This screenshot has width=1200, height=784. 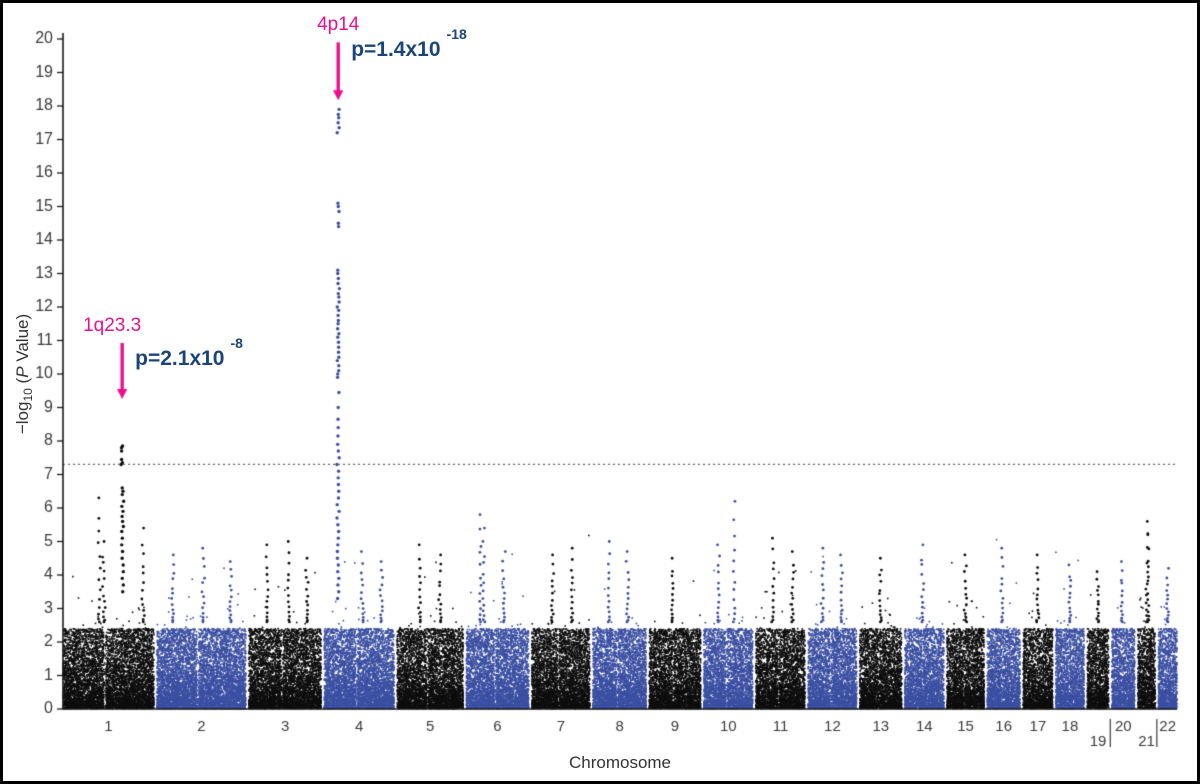 I want to click on y-axis-title-italic-p: P, so click(x=22, y=372).